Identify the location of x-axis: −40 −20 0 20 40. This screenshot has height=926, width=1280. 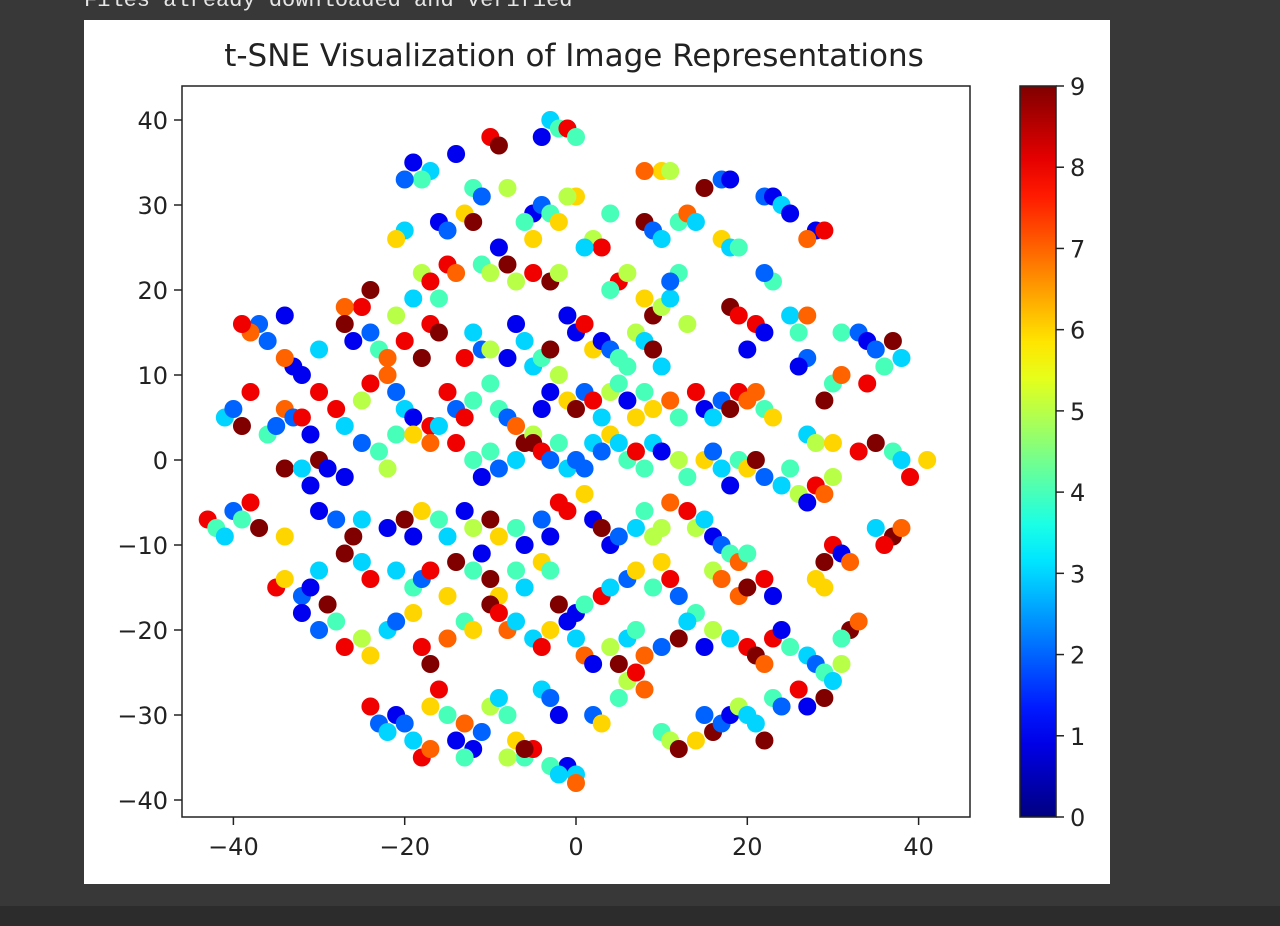
(571, 839).